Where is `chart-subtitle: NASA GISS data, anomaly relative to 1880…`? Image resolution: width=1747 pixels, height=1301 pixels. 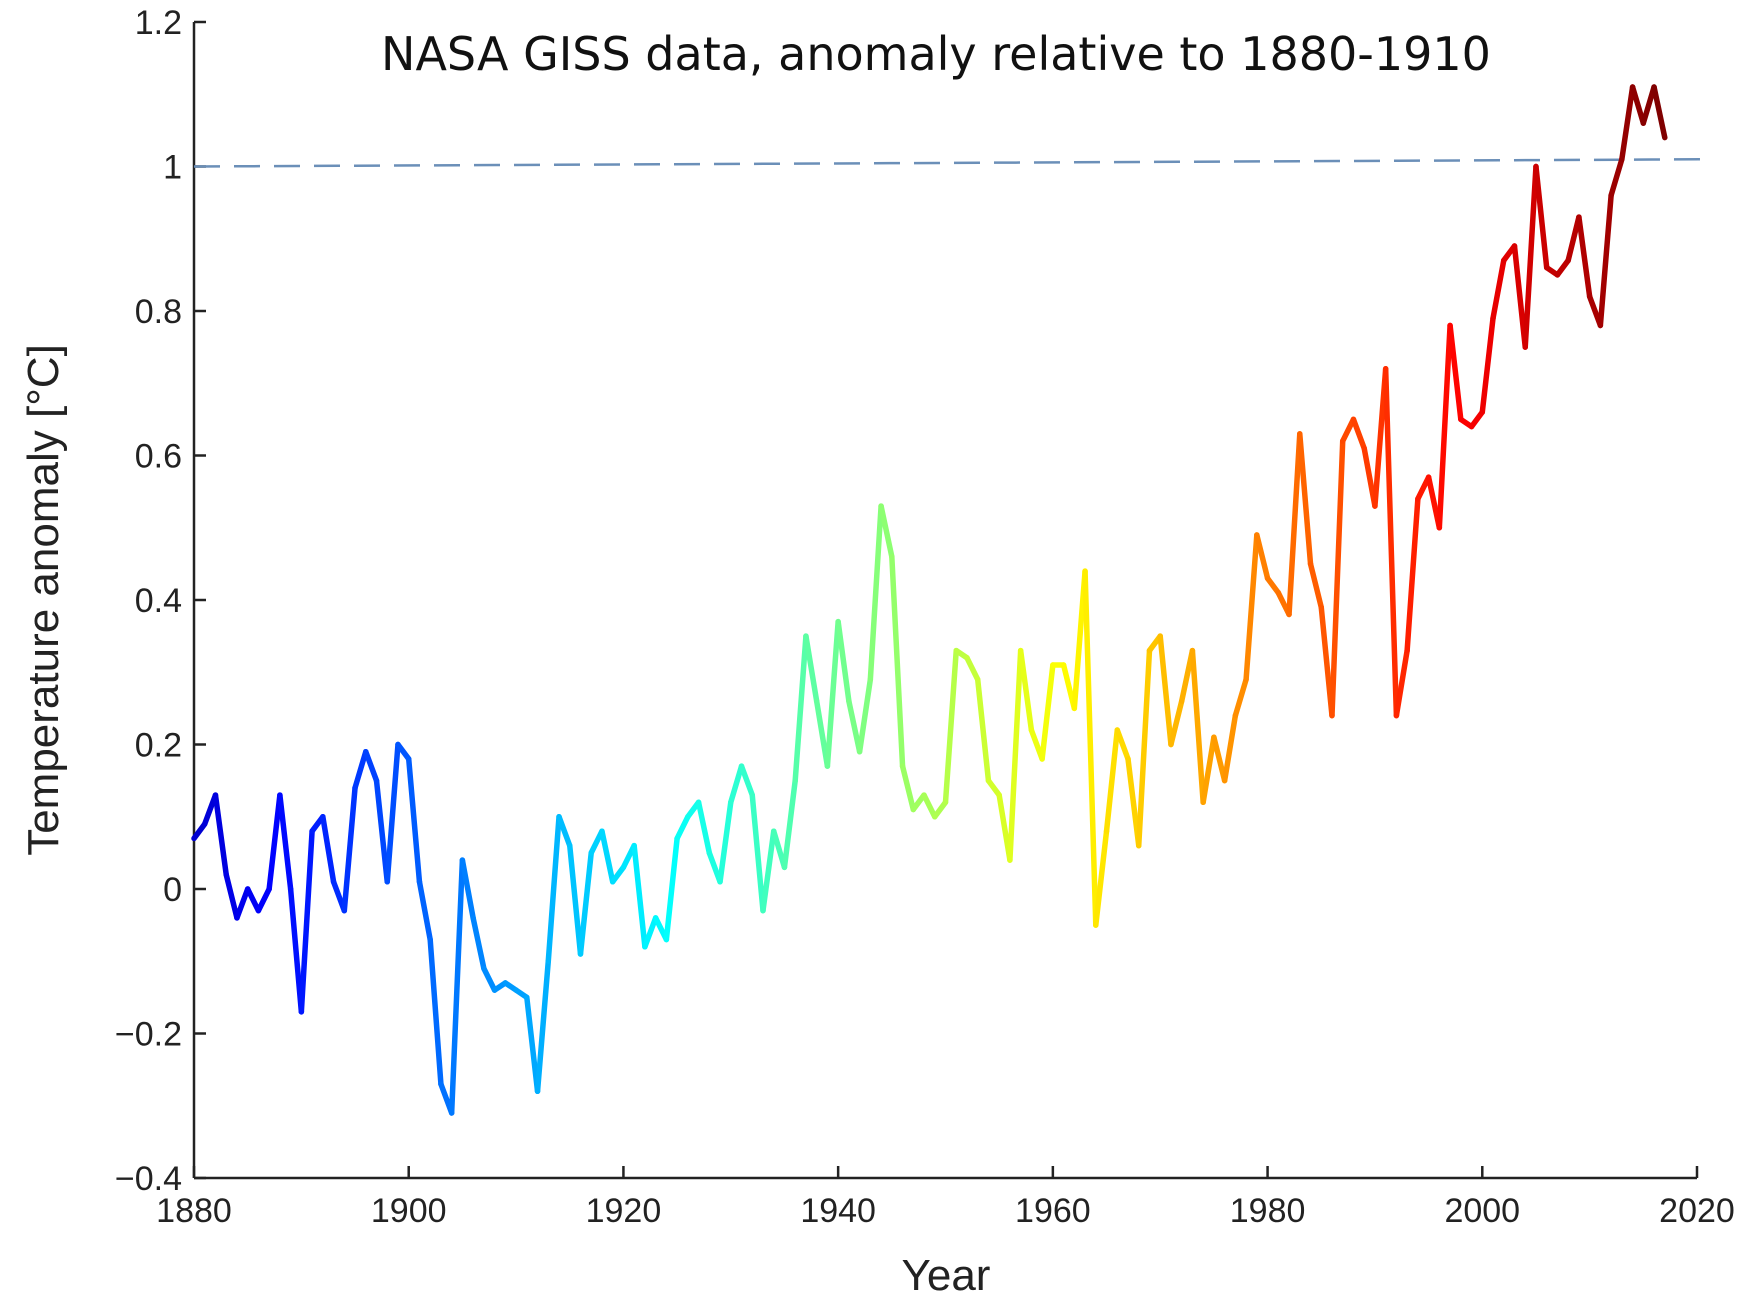 chart-subtitle: NASA GISS data, anomaly relative to 1880… is located at coordinates (936, 54).